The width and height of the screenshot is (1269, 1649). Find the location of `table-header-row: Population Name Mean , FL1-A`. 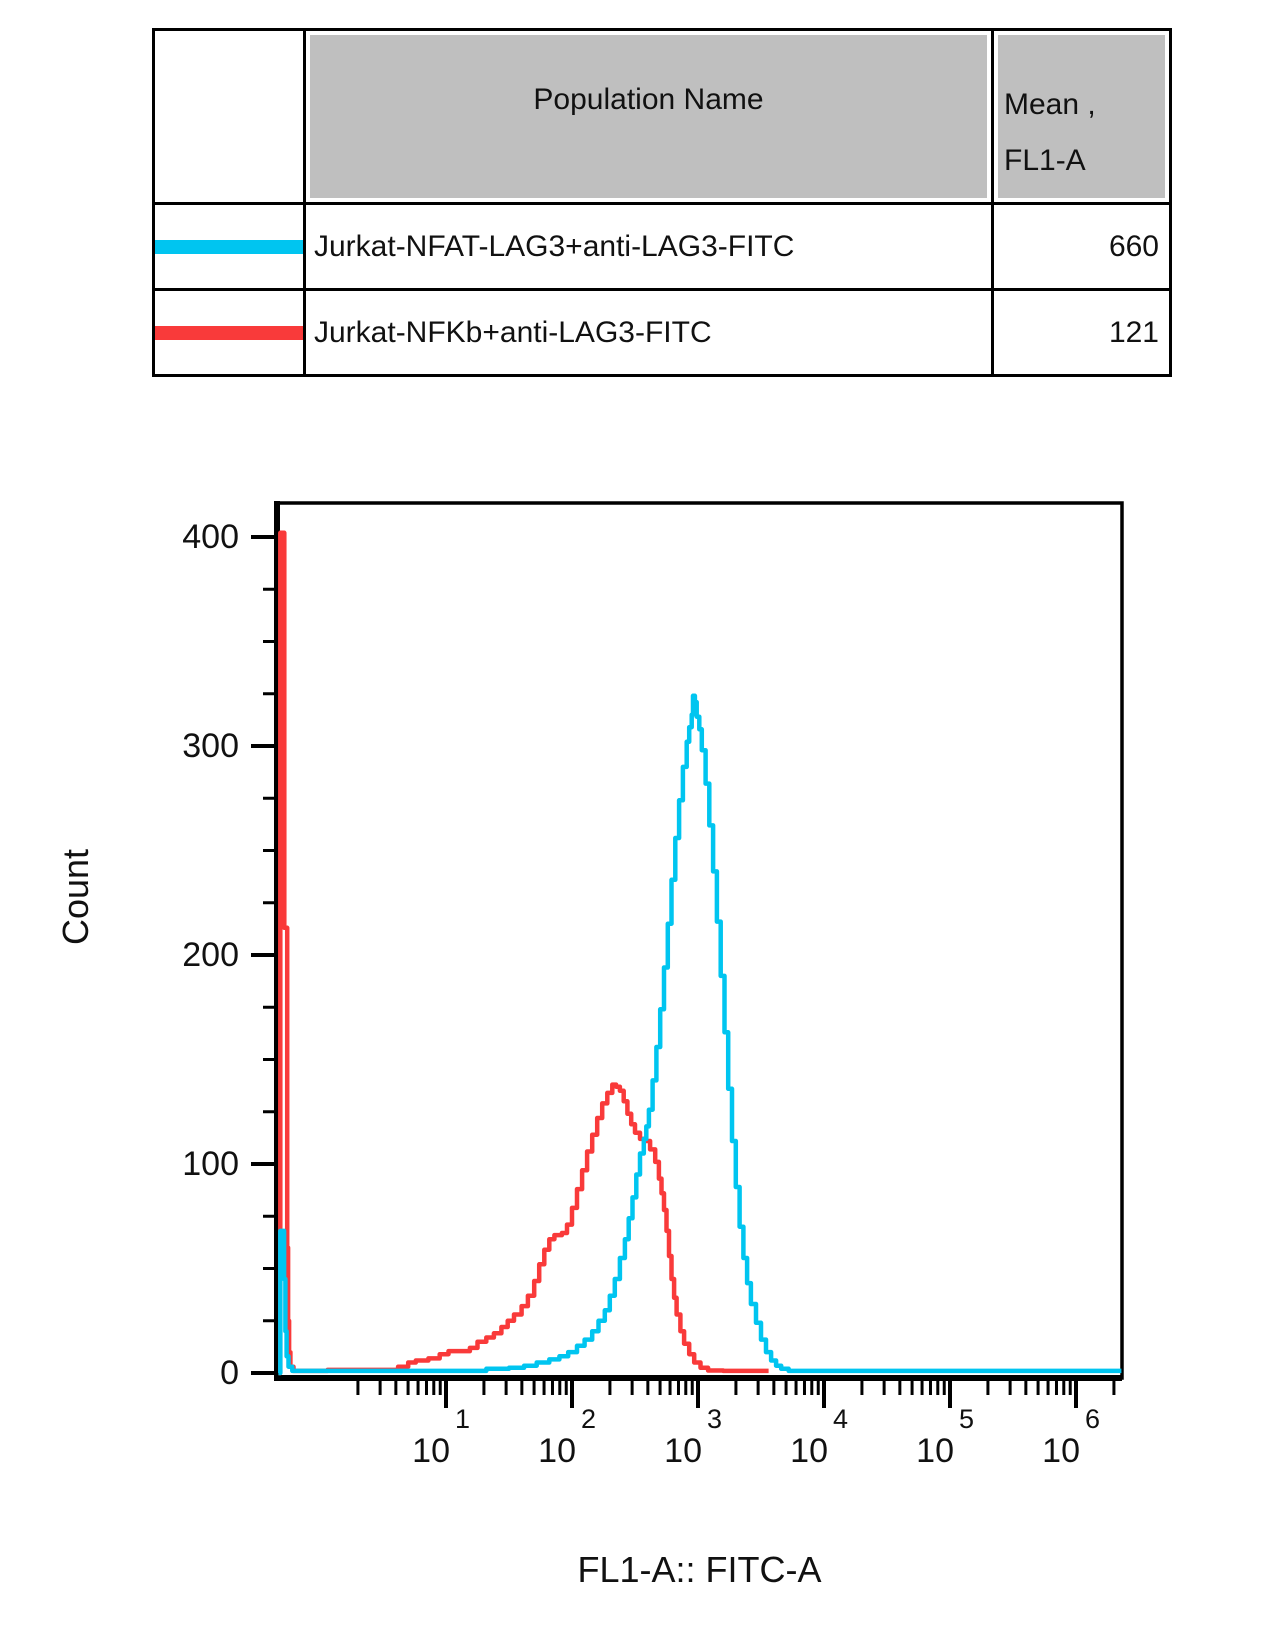

table-header-row: Population Name Mean , FL1-A is located at coordinates (662, 116).